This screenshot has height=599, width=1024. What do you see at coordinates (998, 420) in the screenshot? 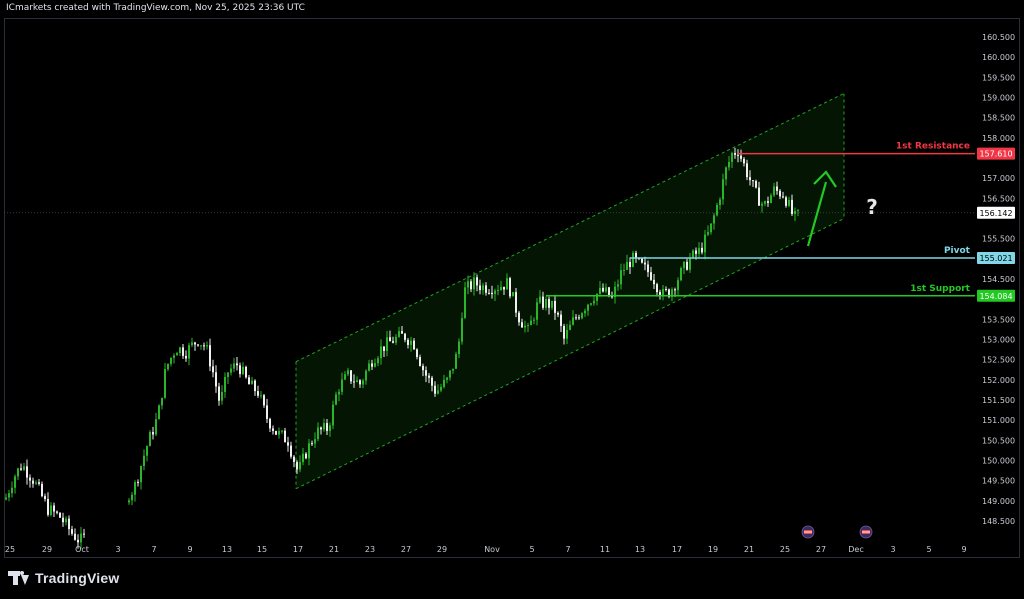
I see `y-tick-label: 151.000` at bounding box center [998, 420].